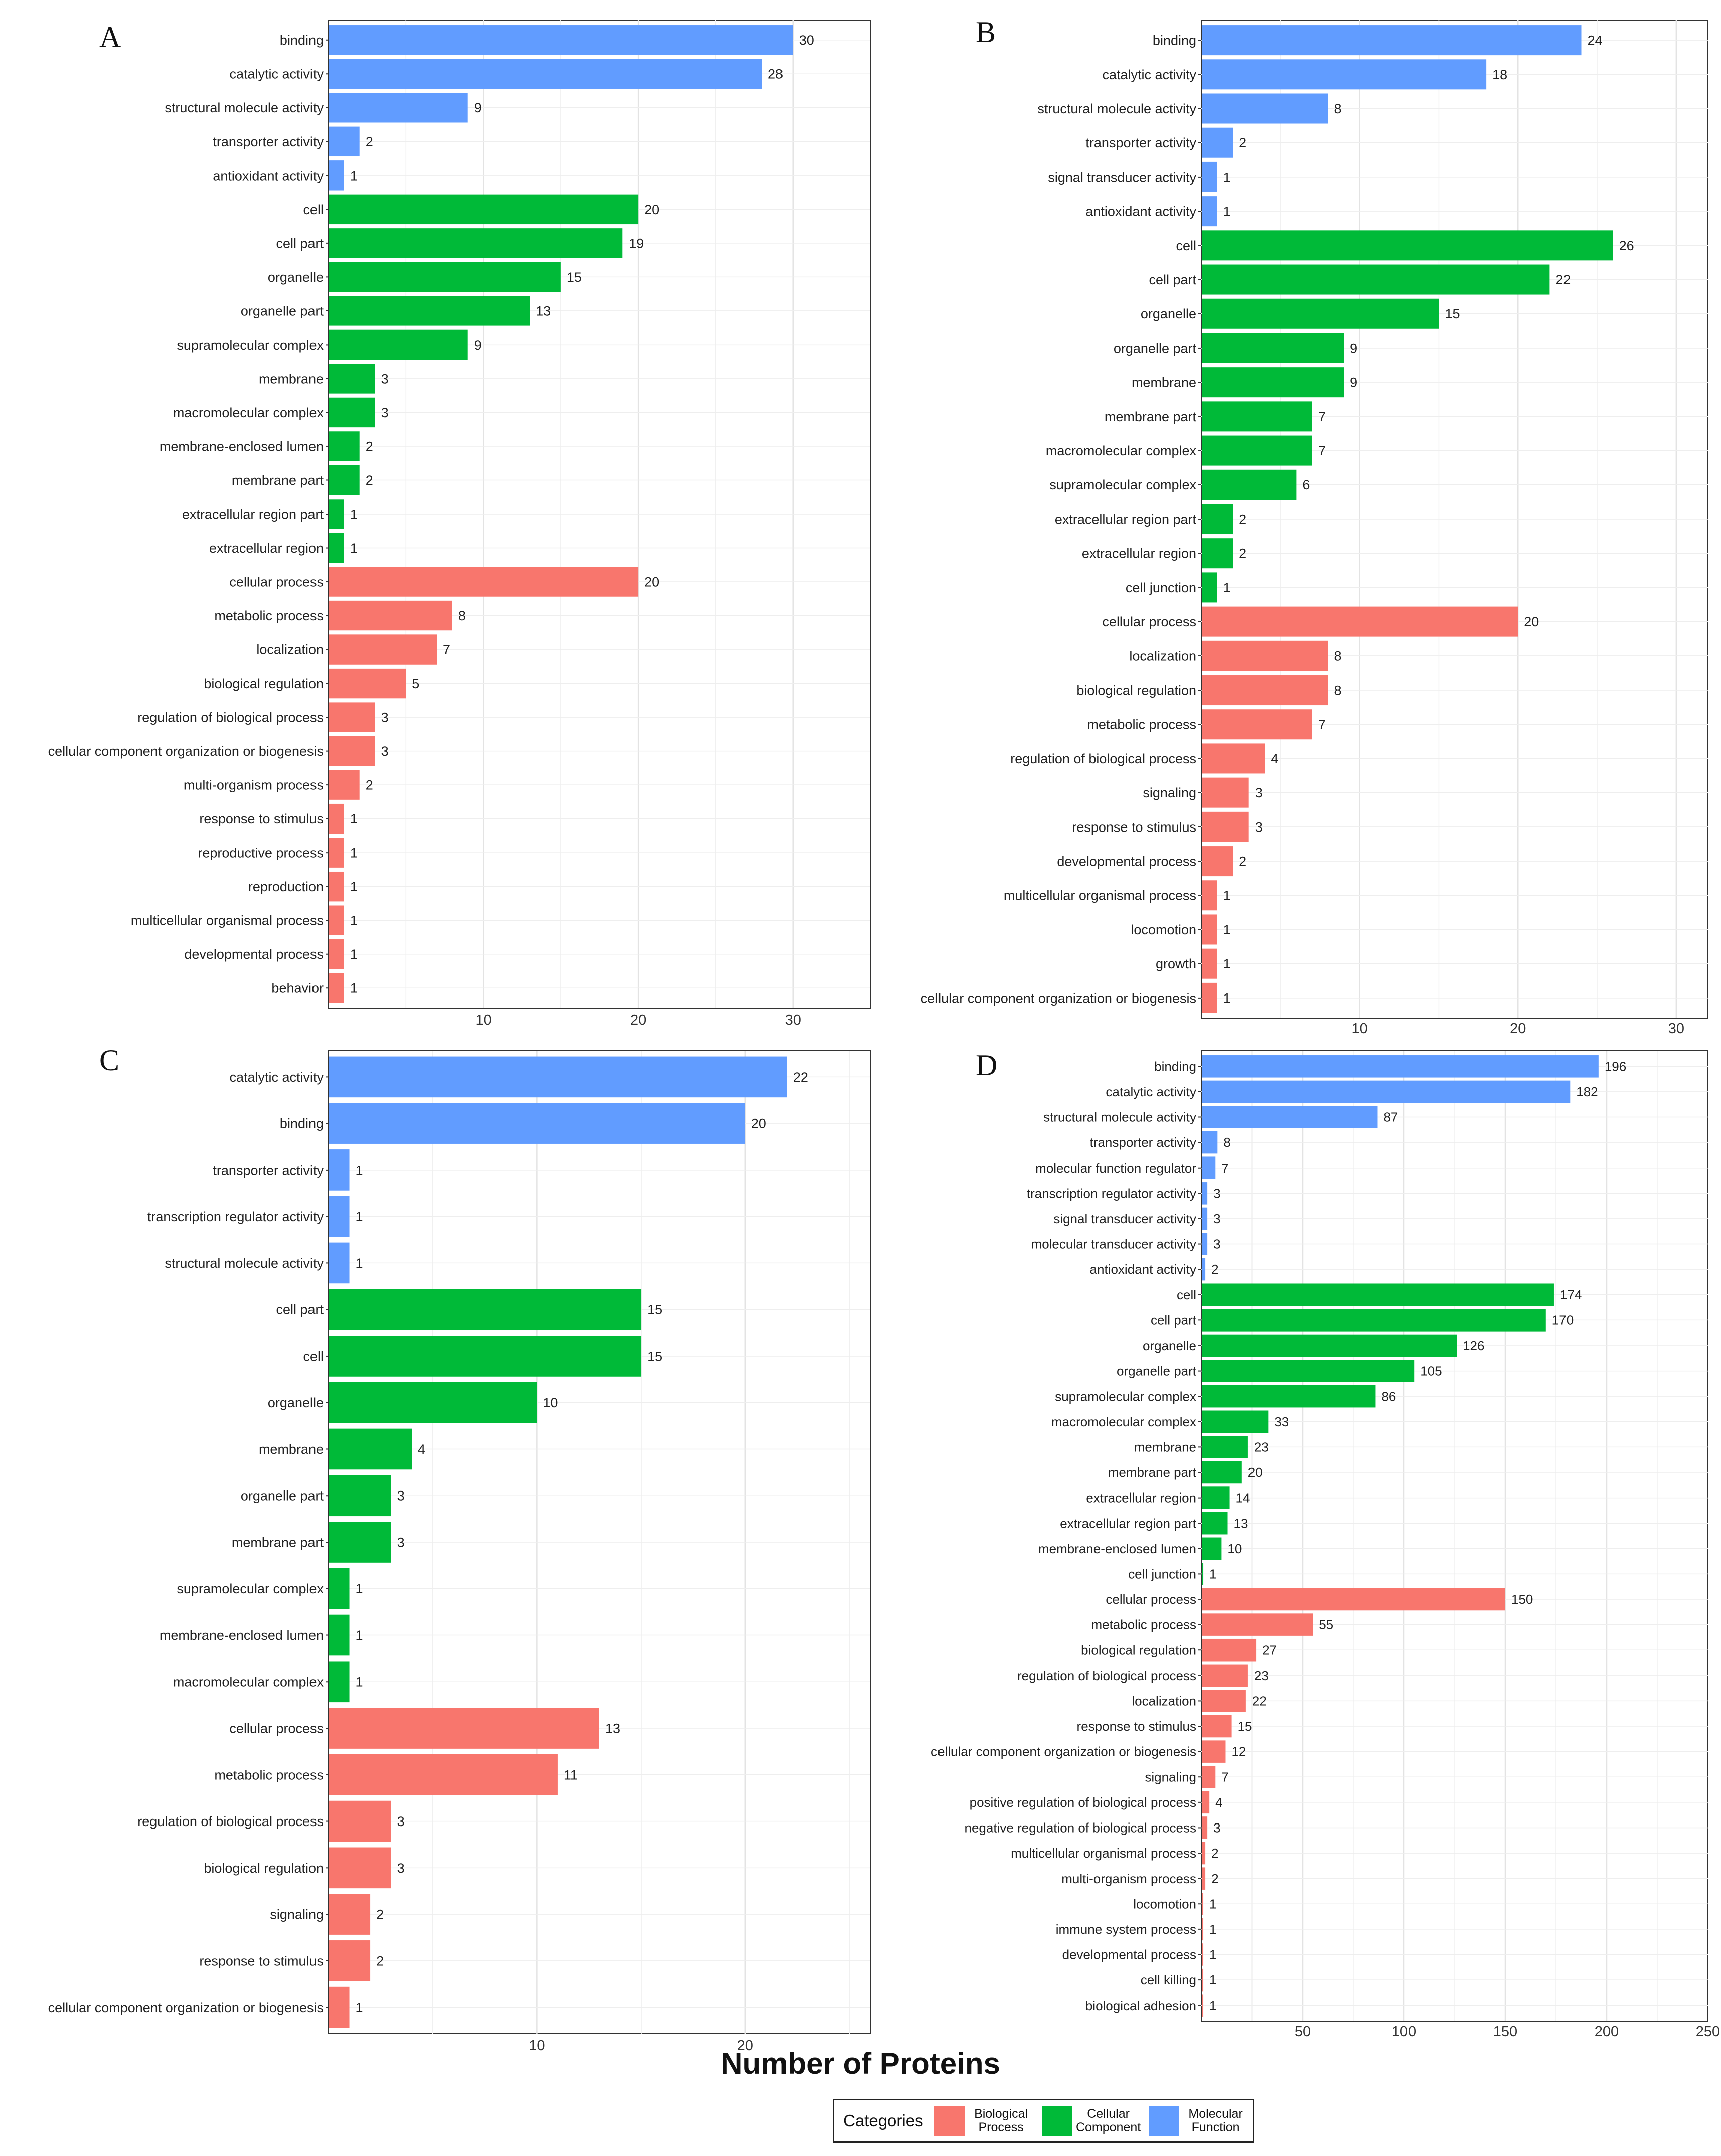  I want to click on value-label-membrane-part: 7, so click(1322, 416).